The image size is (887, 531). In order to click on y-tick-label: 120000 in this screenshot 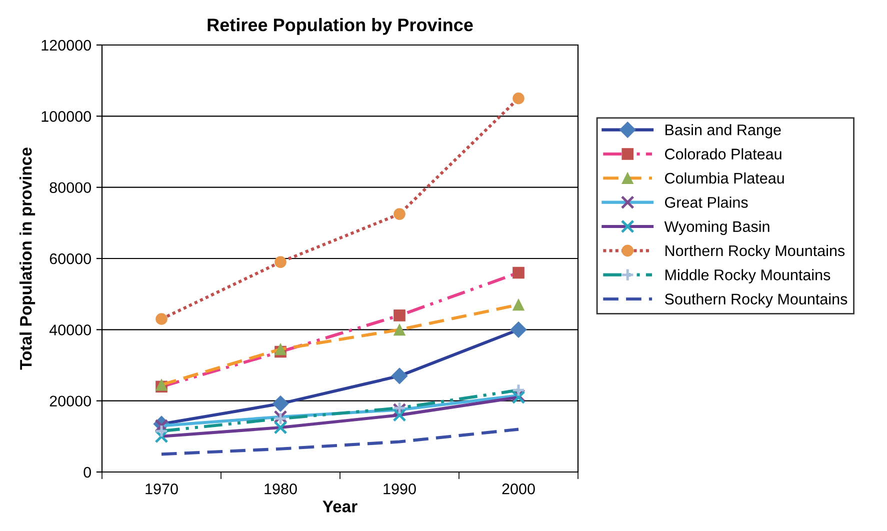, I will do `click(66, 45)`.